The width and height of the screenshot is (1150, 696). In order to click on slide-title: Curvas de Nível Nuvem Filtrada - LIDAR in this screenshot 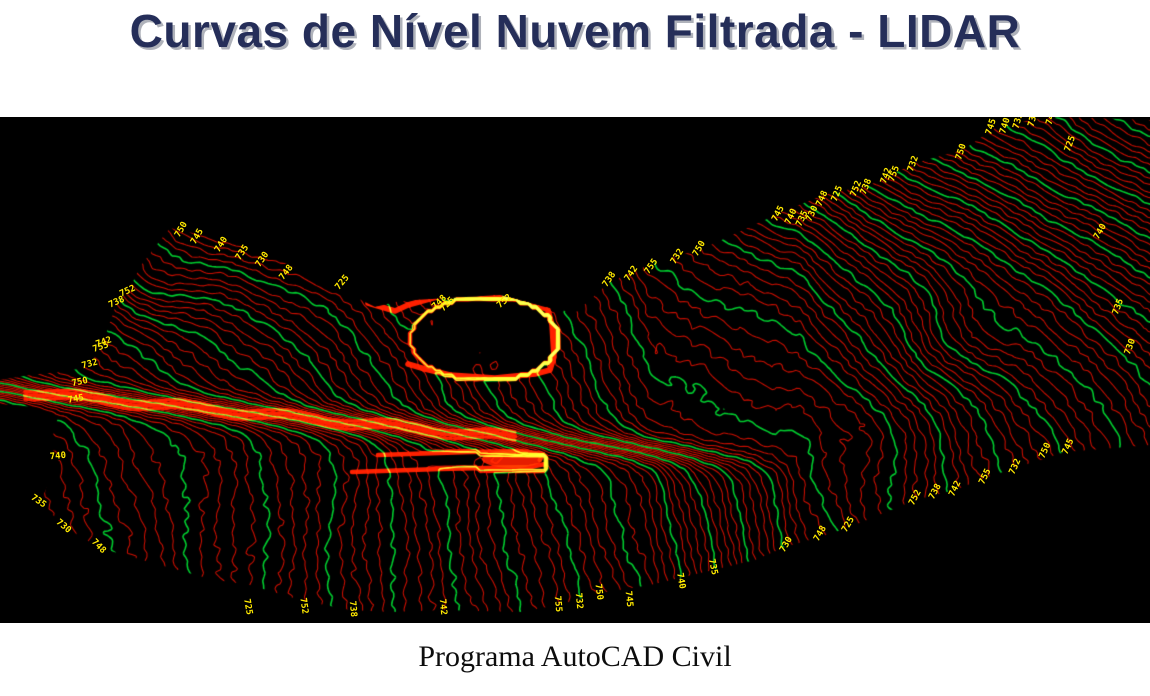, I will do `click(575, 31)`.